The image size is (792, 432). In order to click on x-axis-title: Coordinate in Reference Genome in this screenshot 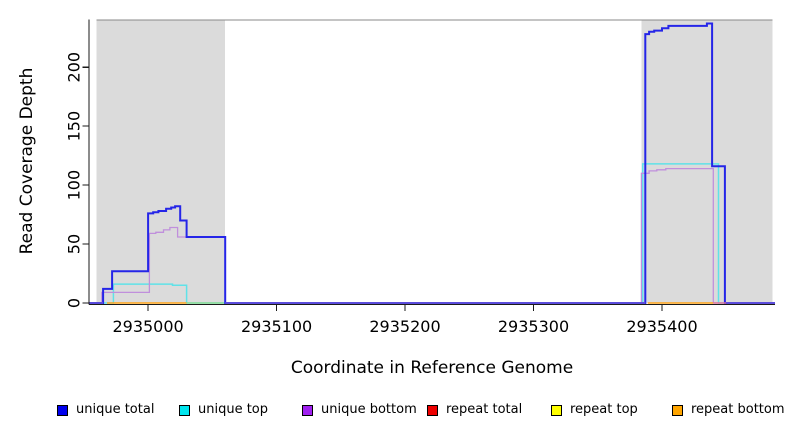, I will do `click(432, 368)`.